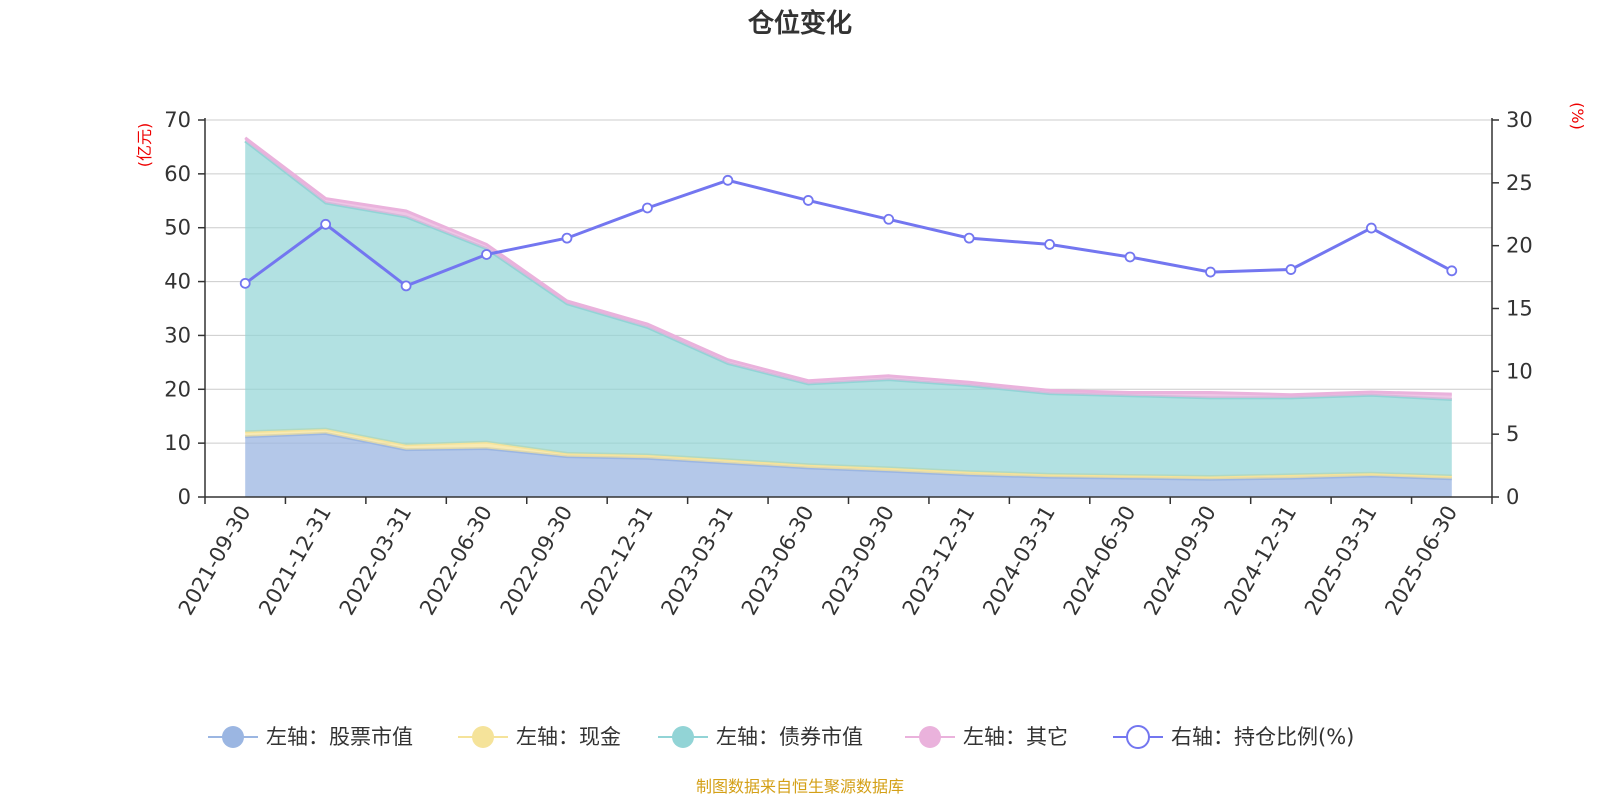 This screenshot has width=1600, height=800. I want to click on x-tick-label: 2025-06-30, so click(1421, 561).